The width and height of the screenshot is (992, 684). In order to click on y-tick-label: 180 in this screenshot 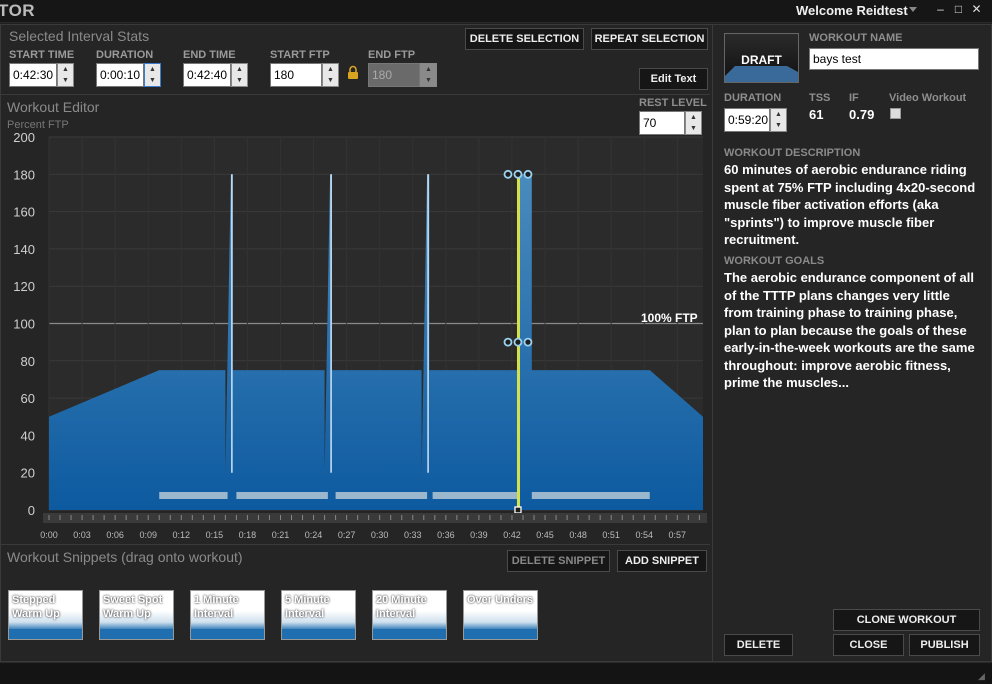, I will do `click(24, 174)`.